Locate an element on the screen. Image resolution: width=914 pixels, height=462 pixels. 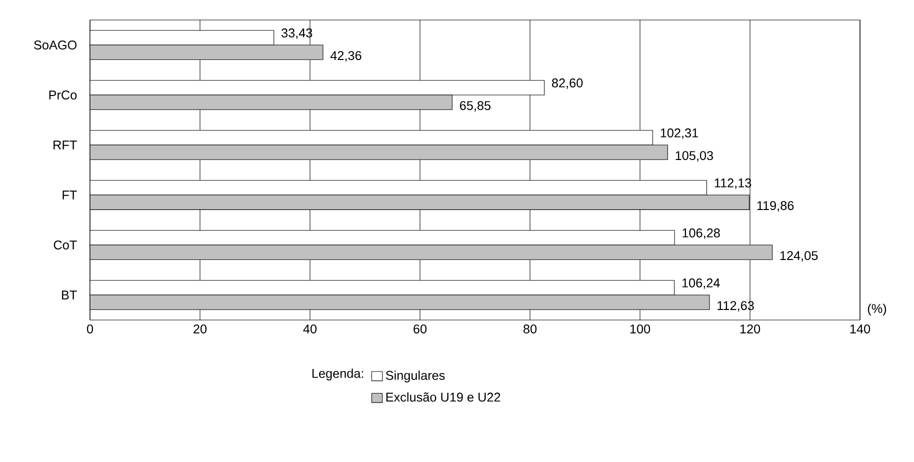
data-label: 33,43 is located at coordinates (297, 33).